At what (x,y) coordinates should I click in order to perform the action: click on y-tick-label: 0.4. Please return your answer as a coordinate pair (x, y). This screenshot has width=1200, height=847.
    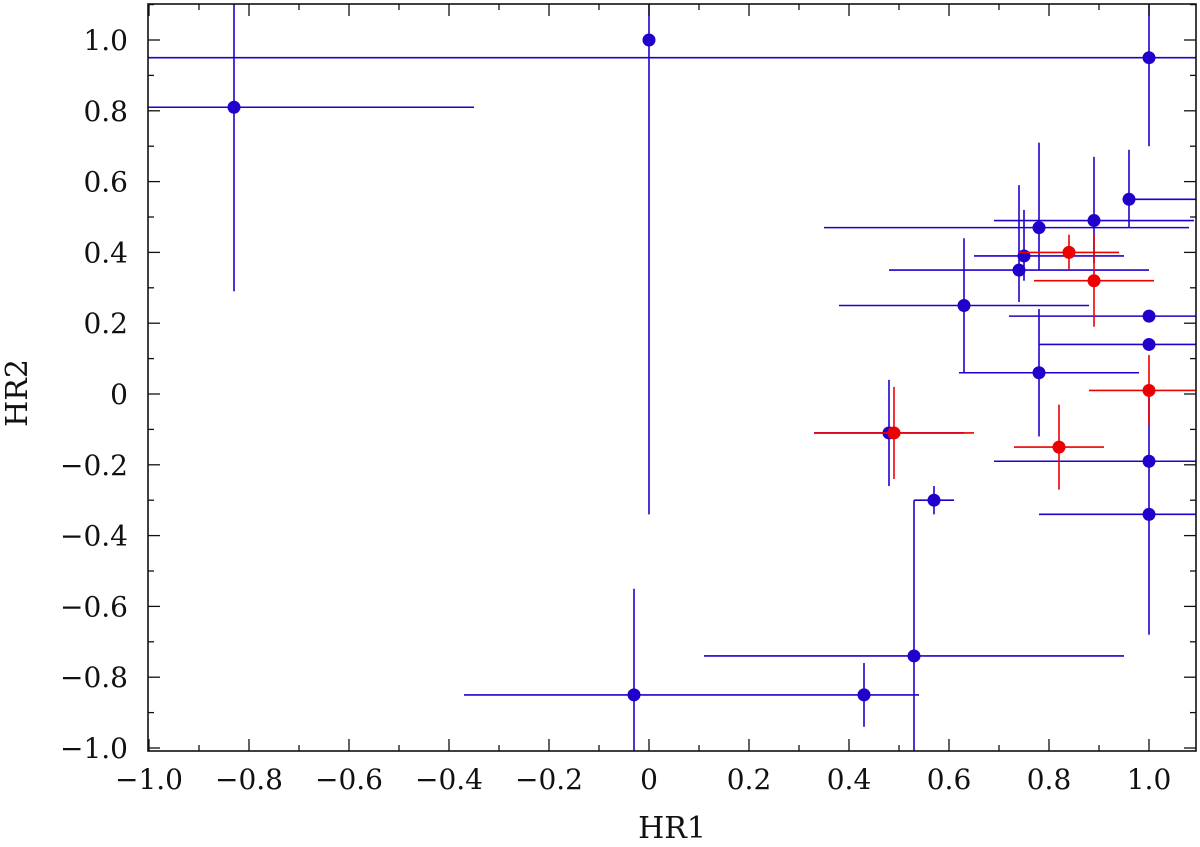
    Looking at the image, I should click on (105, 252).